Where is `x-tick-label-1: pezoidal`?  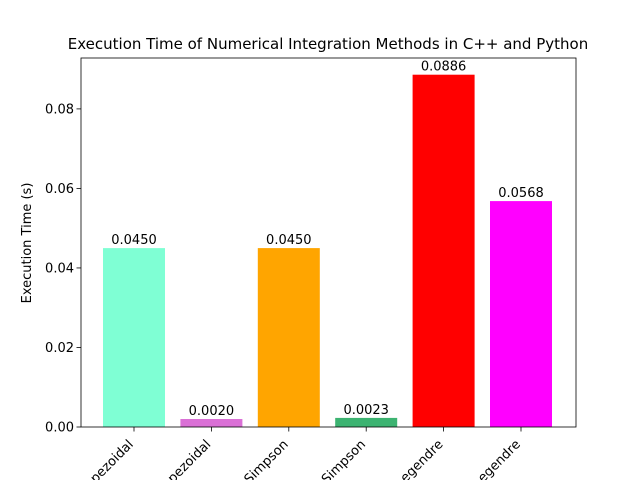
x-tick-label-1: pezoidal is located at coordinates (112, 458).